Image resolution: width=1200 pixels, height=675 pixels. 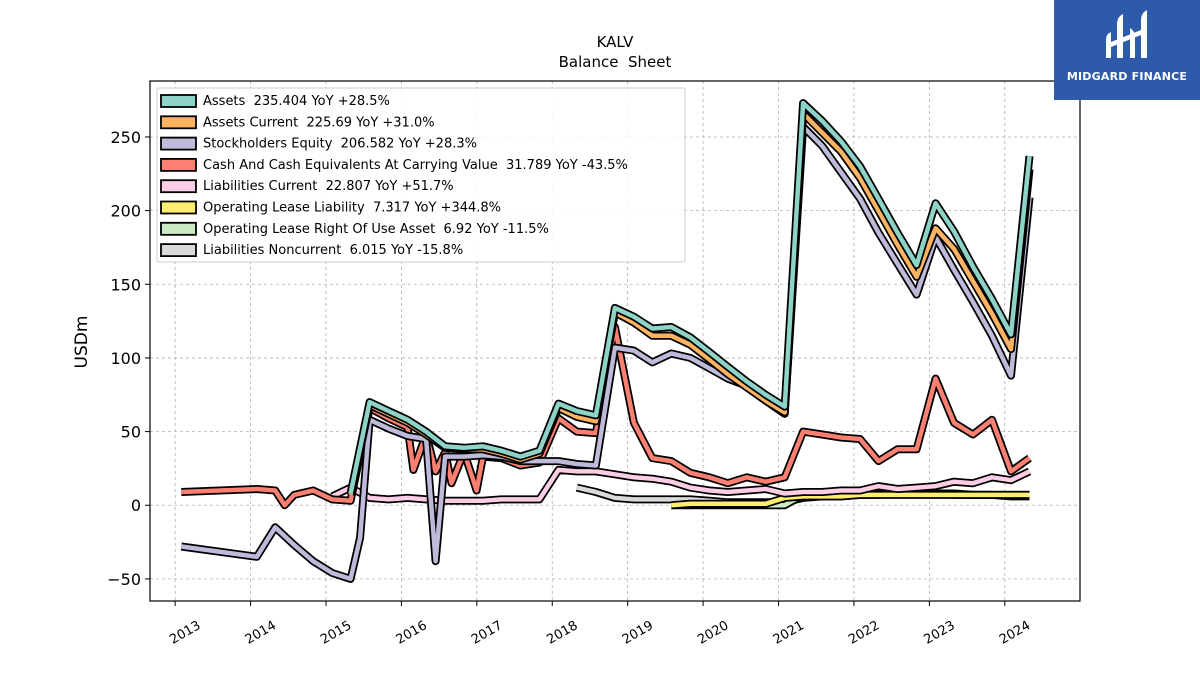 I want to click on y-tick-label: 250, so click(x=125, y=137).